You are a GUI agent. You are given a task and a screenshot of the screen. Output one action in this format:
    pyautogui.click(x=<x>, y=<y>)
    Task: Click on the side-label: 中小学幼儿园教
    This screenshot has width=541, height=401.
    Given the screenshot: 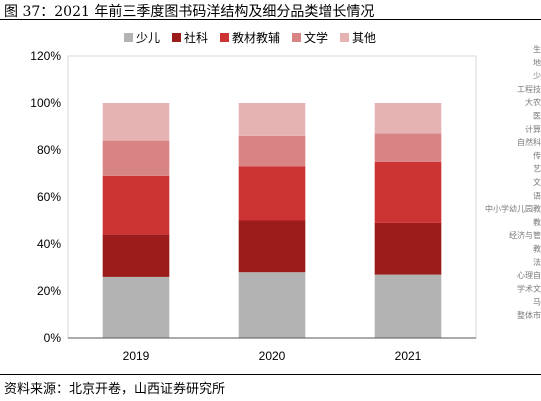 What is the action you would take?
    pyautogui.click(x=513, y=209)
    